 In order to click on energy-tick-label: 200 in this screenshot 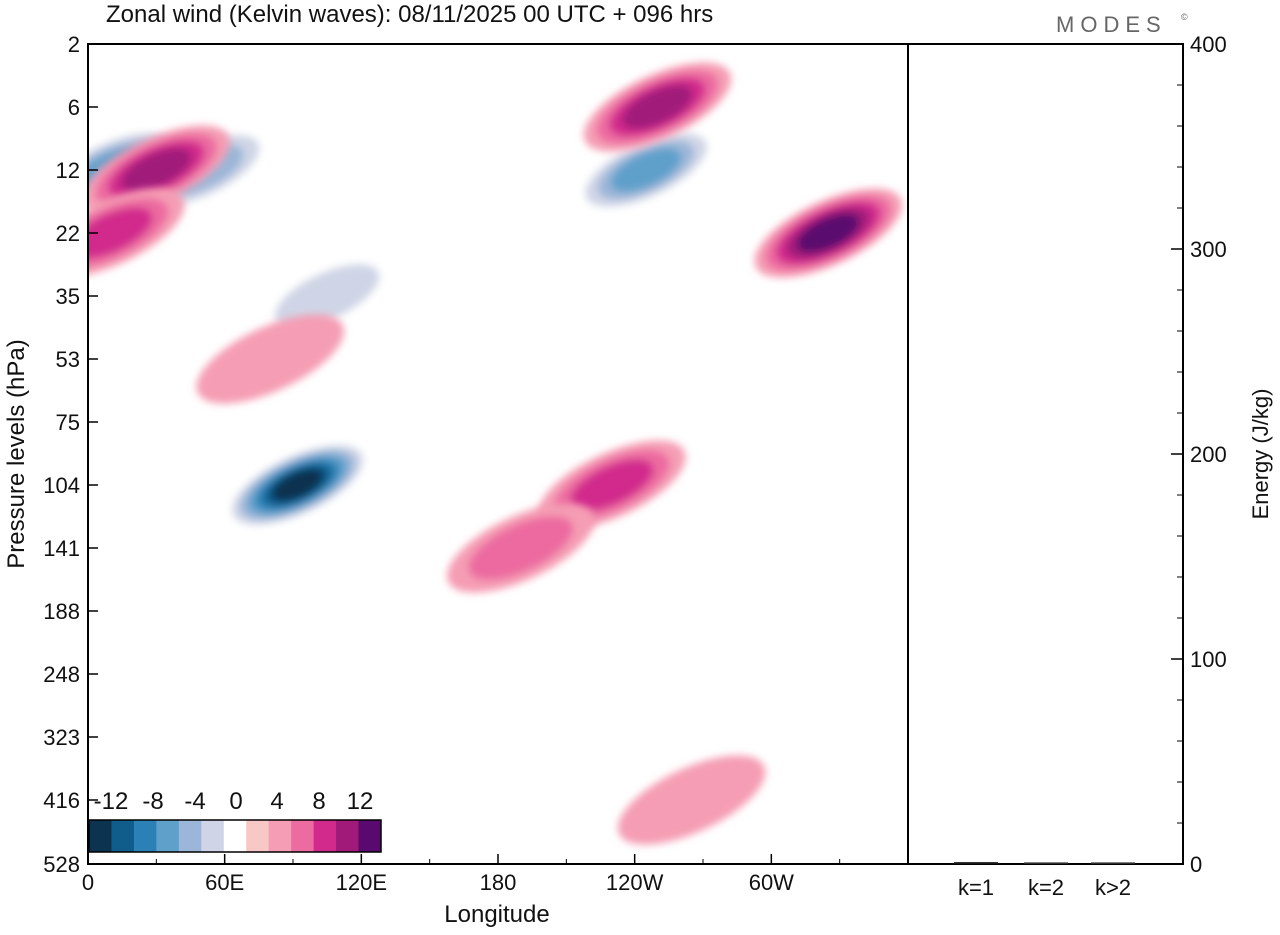, I will do `click(1208, 454)`.